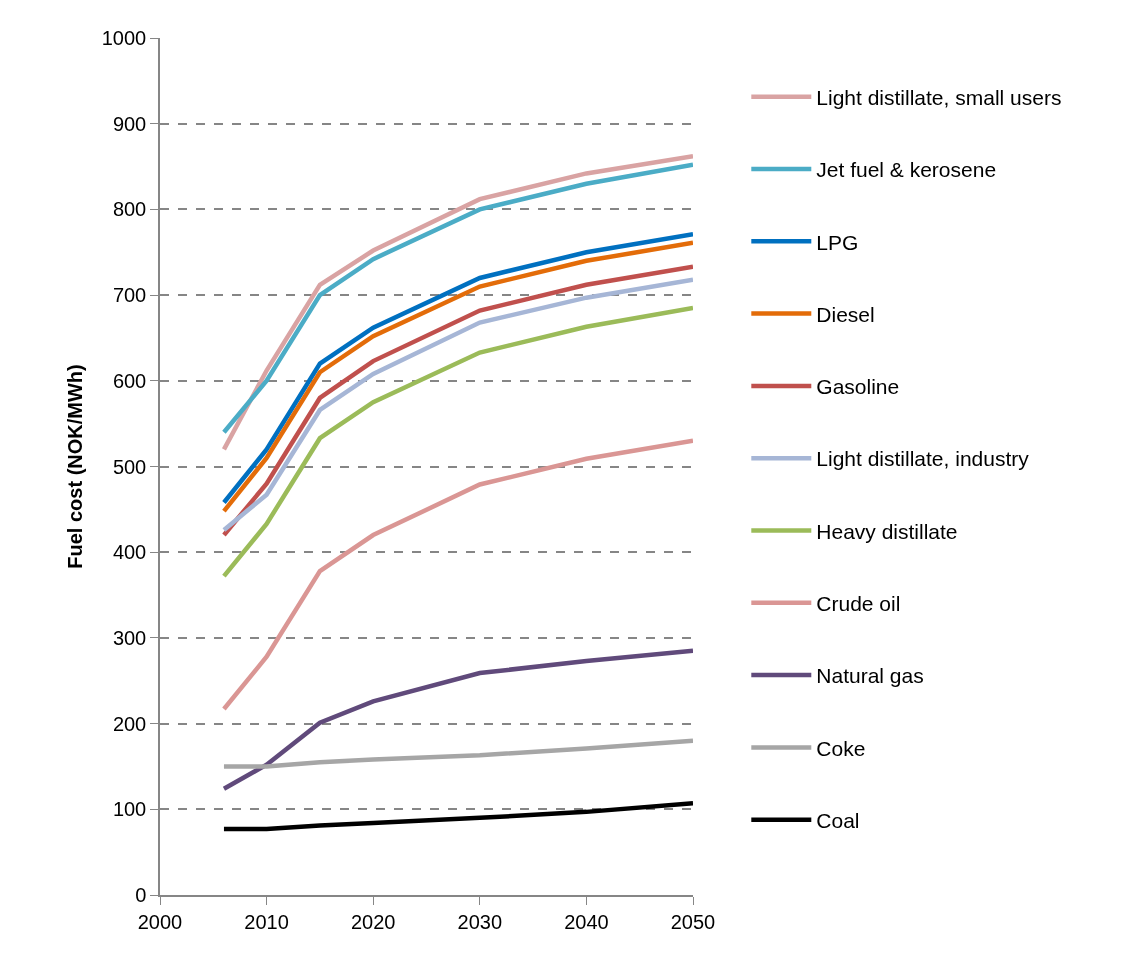 This screenshot has height=958, width=1123. Describe the element at coordinates (74, 466) in the screenshot. I see `y-axis-title: Fuel cost (NOK/MWh)` at that location.